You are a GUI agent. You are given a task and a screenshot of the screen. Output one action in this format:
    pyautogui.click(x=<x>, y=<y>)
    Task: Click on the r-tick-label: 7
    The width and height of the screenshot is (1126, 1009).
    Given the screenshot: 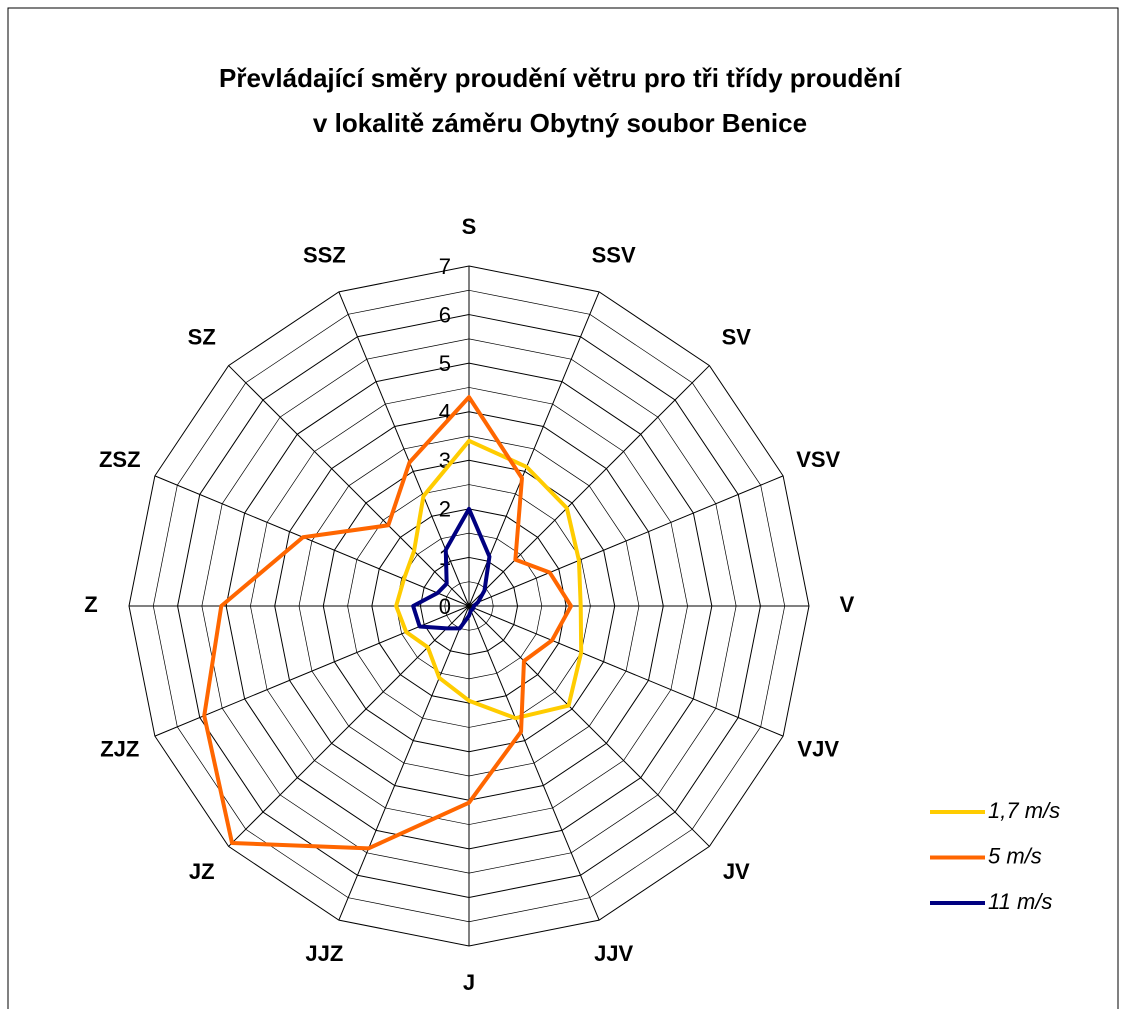 What is the action you would take?
    pyautogui.click(x=445, y=266)
    